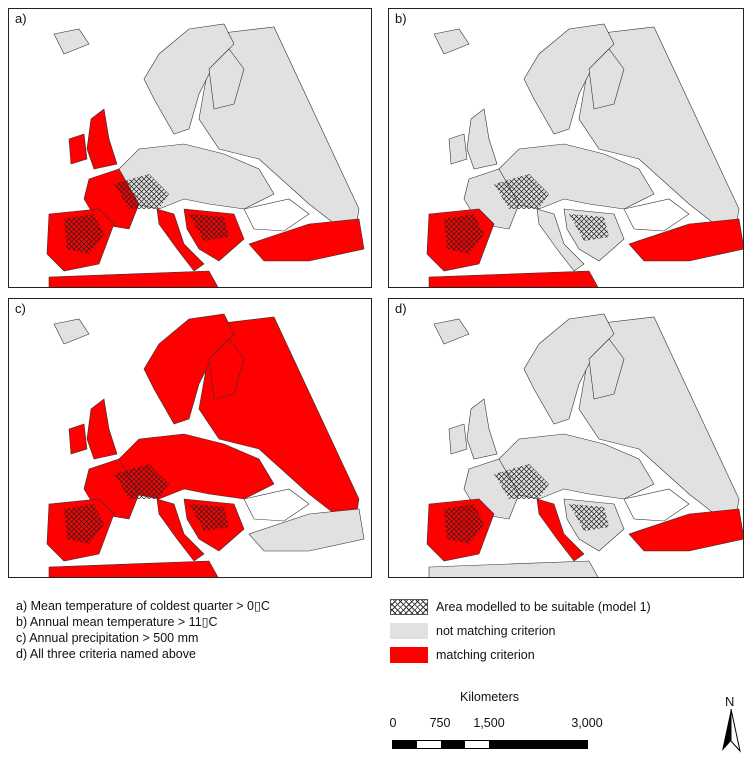  I want to click on criterion-b: b) Annual mean temperature > 11▯C, so click(117, 622).